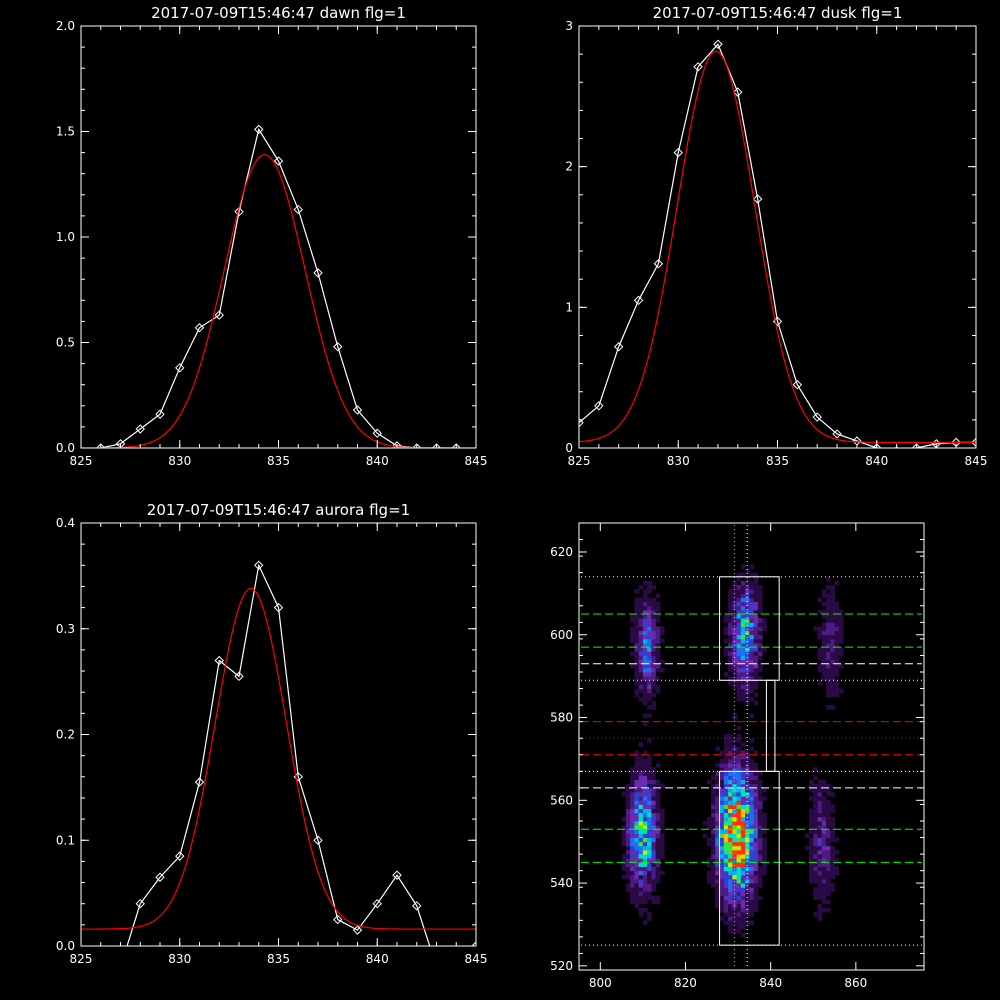 This screenshot has width=1000, height=1000. Describe the element at coordinates (278, 959) in the screenshot. I see `x-tick-label: 835` at that location.